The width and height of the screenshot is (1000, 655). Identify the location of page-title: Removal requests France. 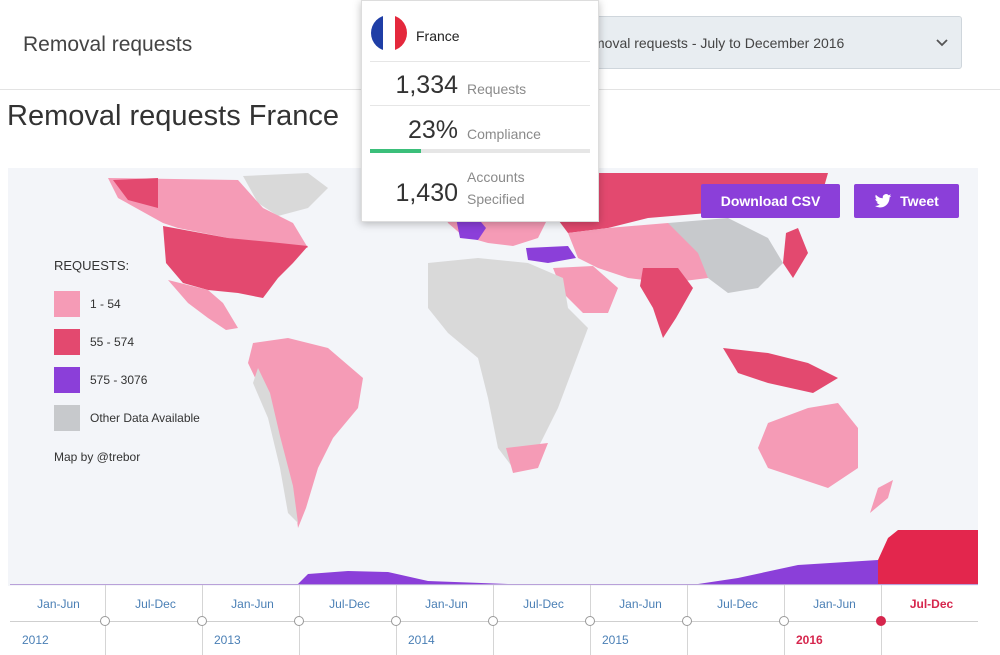
(173, 116).